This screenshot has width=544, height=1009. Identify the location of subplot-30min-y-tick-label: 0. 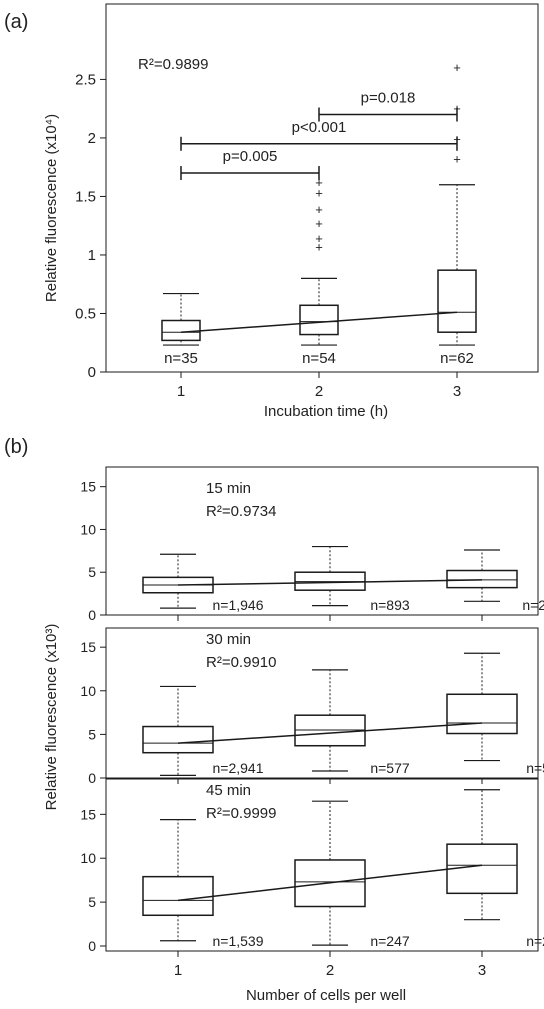
(92, 778).